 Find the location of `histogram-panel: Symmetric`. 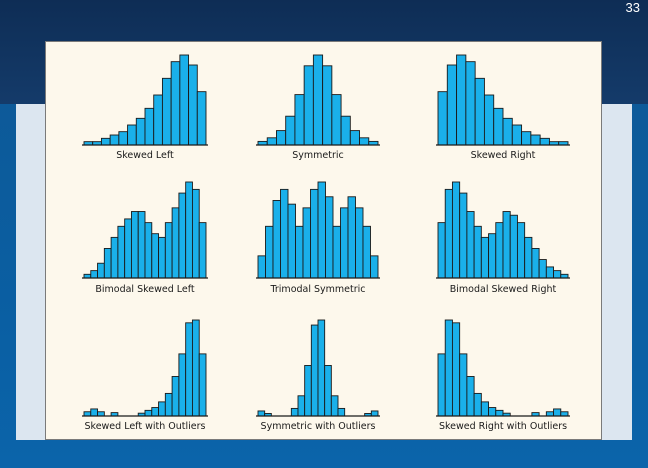

histogram-panel: Symmetric is located at coordinates (318, 107).